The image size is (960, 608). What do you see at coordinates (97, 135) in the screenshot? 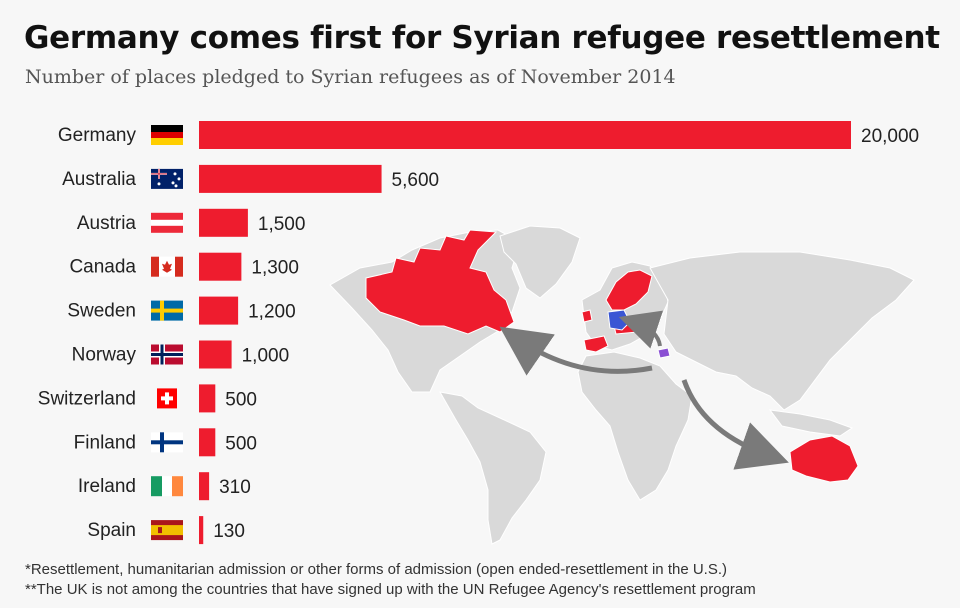
I see `category-label-germany: Germany` at bounding box center [97, 135].